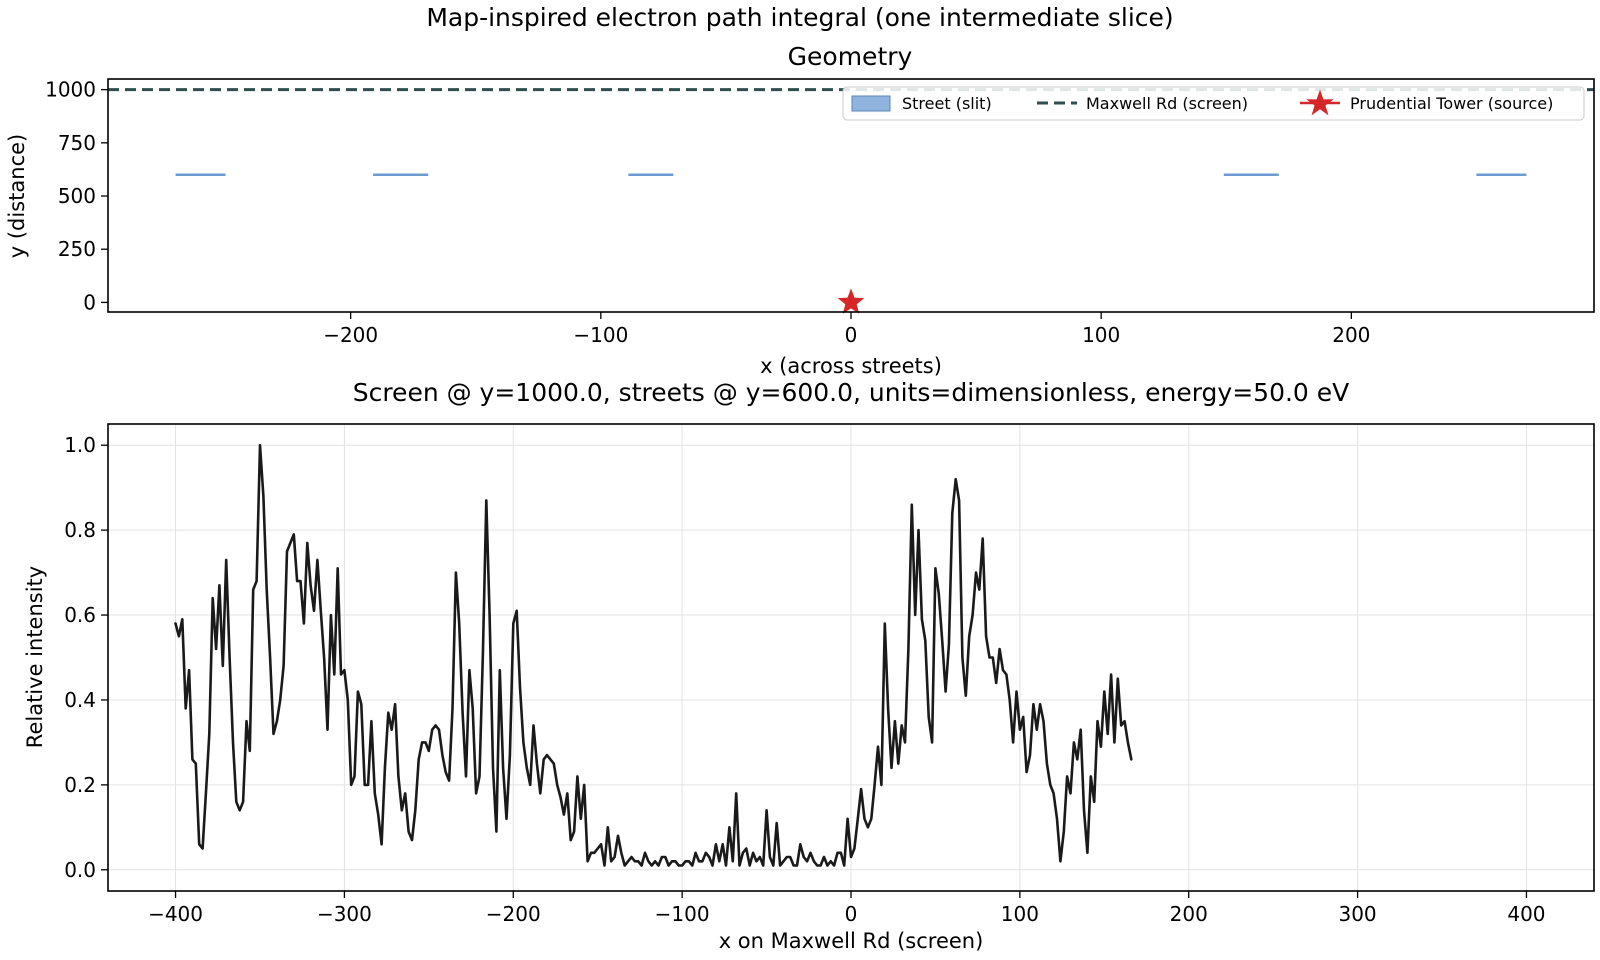 This screenshot has height=960, width=1600. Describe the element at coordinates (851, 941) in the screenshot. I see `intensity-x-axis-label: x on Maxwell Rd (screen)` at that location.